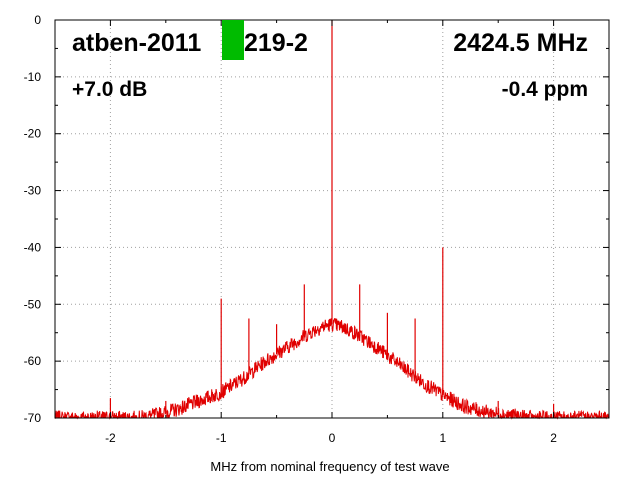  I want to click on x-tick-label: 1, so click(442, 438).